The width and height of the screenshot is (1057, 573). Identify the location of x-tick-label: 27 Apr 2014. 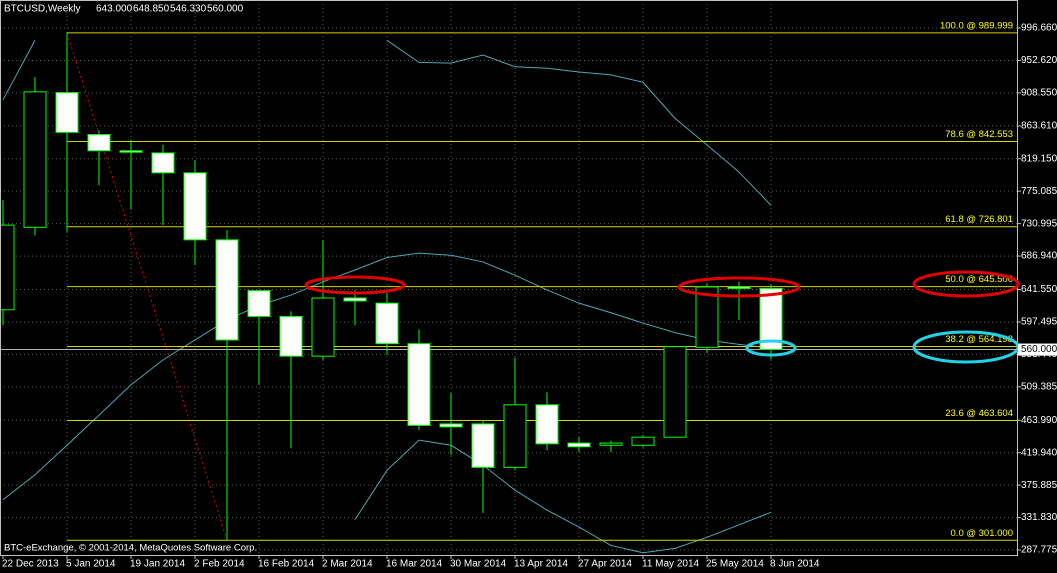
(605, 564).